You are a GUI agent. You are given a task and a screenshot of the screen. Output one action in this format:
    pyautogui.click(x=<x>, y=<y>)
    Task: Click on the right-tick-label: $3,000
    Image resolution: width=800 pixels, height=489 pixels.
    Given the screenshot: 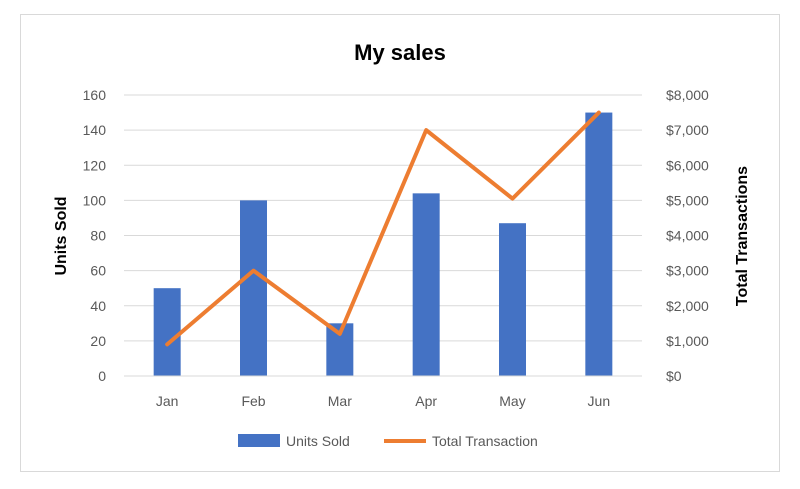 What is the action you would take?
    pyautogui.click(x=687, y=271)
    